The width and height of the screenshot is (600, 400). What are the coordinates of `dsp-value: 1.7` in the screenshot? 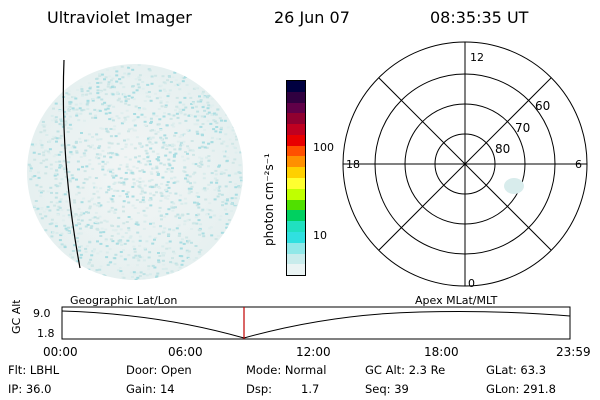 It's located at (310, 389).